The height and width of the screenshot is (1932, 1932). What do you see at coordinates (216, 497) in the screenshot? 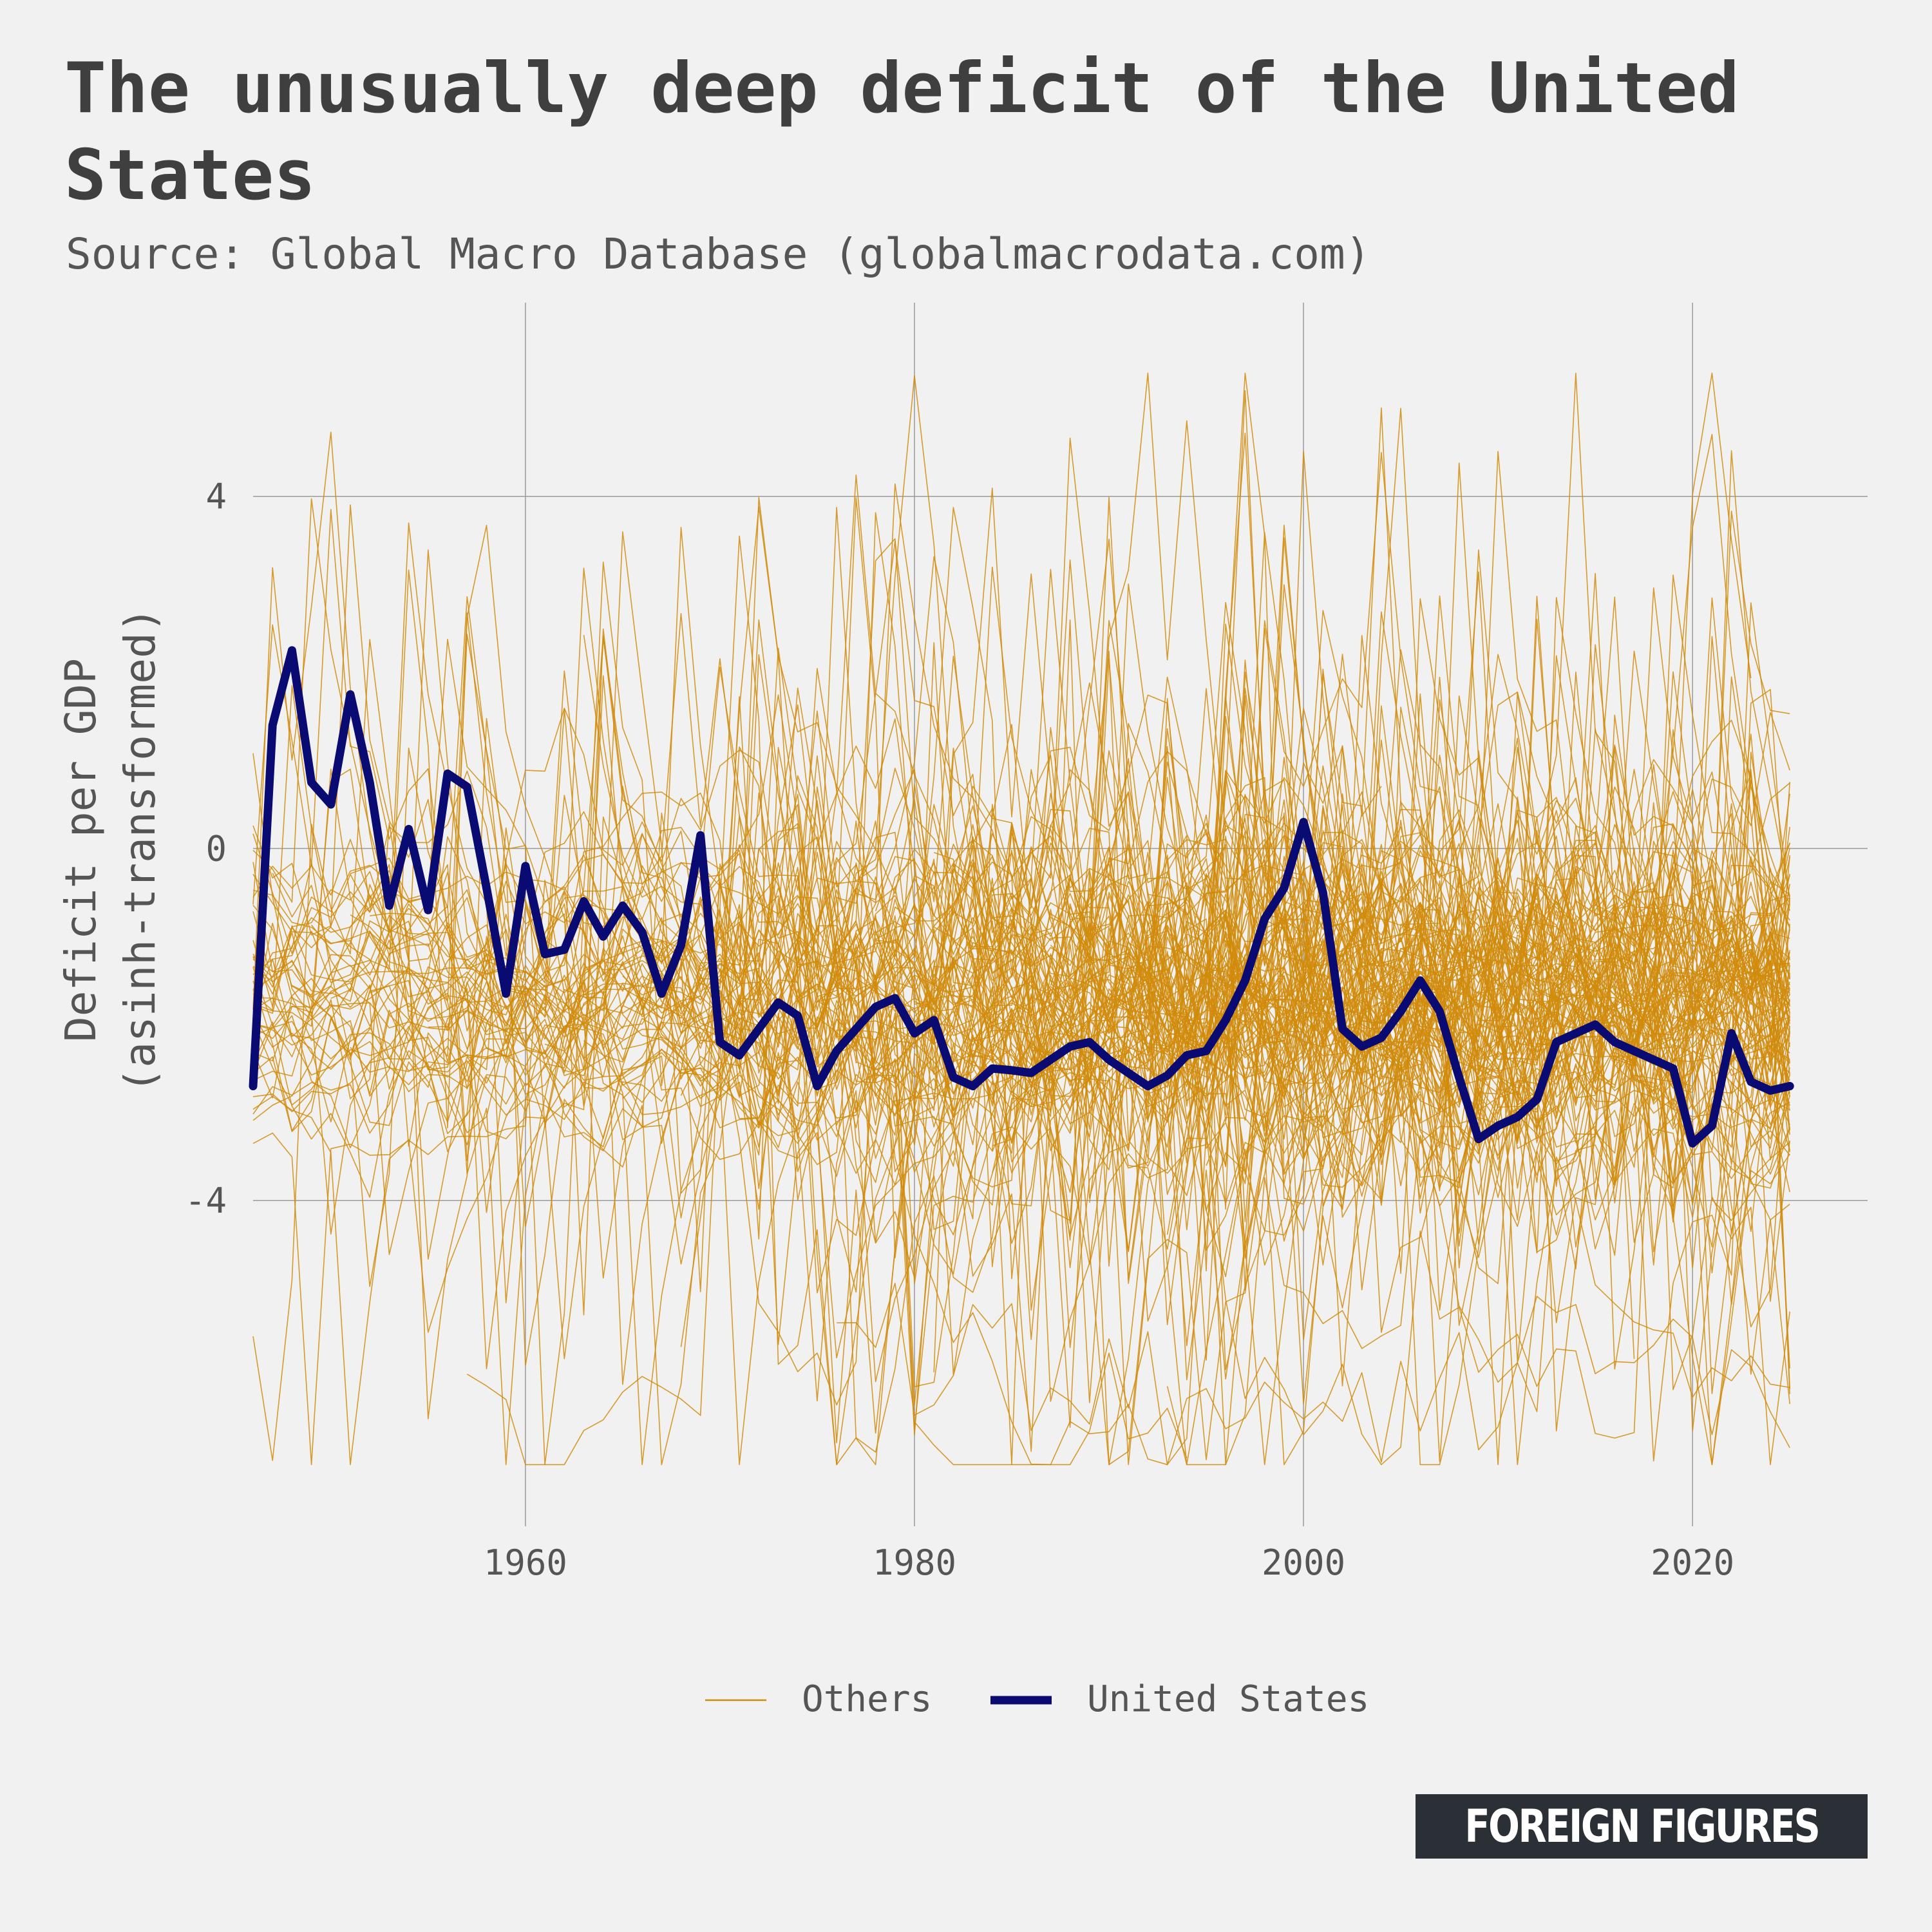
I see `y-tick-label-0: 4` at bounding box center [216, 497].